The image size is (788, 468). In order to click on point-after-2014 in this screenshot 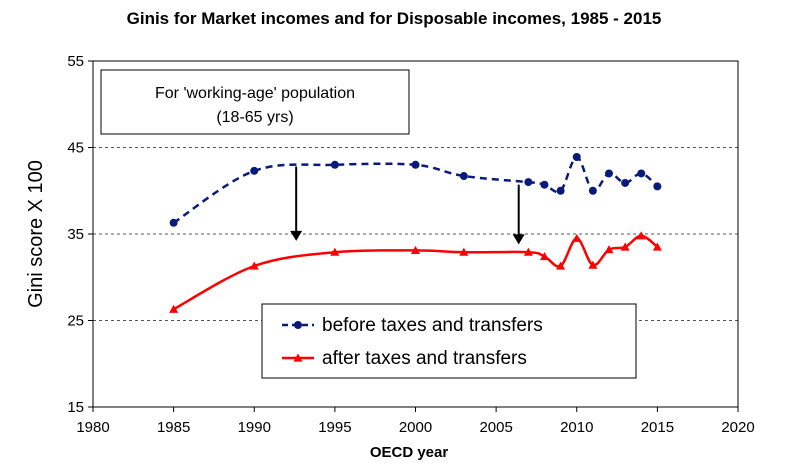, I will do `click(641, 235)`.